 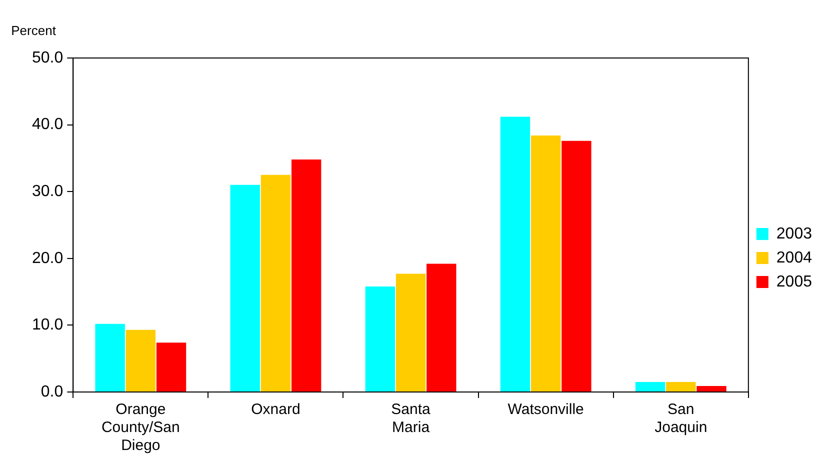 I want to click on x-tick-label: San Joaquin, so click(x=681, y=418).